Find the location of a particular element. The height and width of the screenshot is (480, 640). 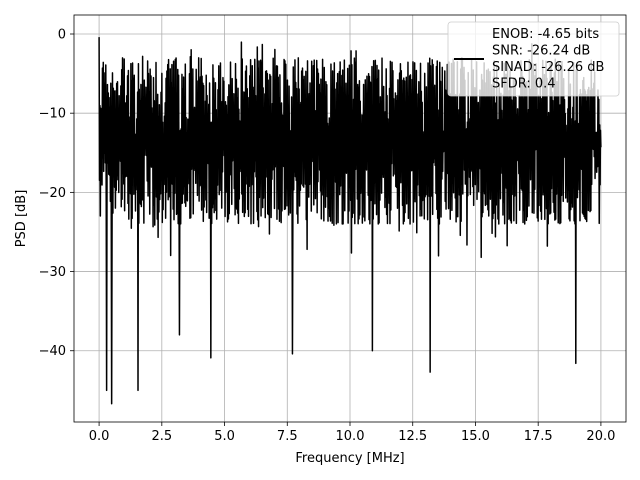

x-tick-label: 7.5 is located at coordinates (287, 436).